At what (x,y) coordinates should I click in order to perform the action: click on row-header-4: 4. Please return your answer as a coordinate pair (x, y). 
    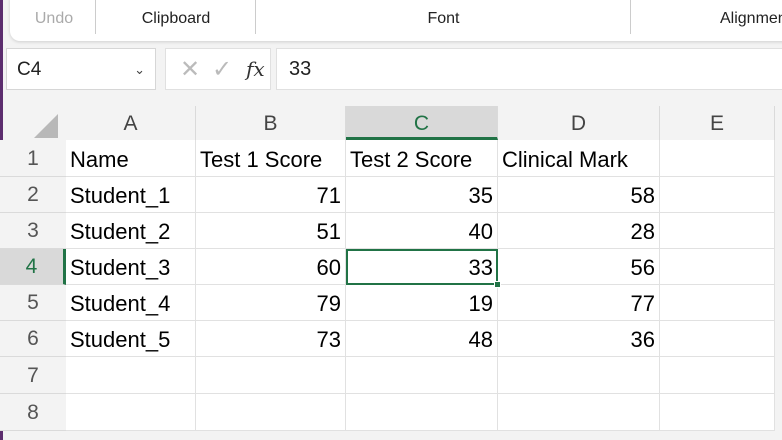
    Looking at the image, I should click on (33, 267).